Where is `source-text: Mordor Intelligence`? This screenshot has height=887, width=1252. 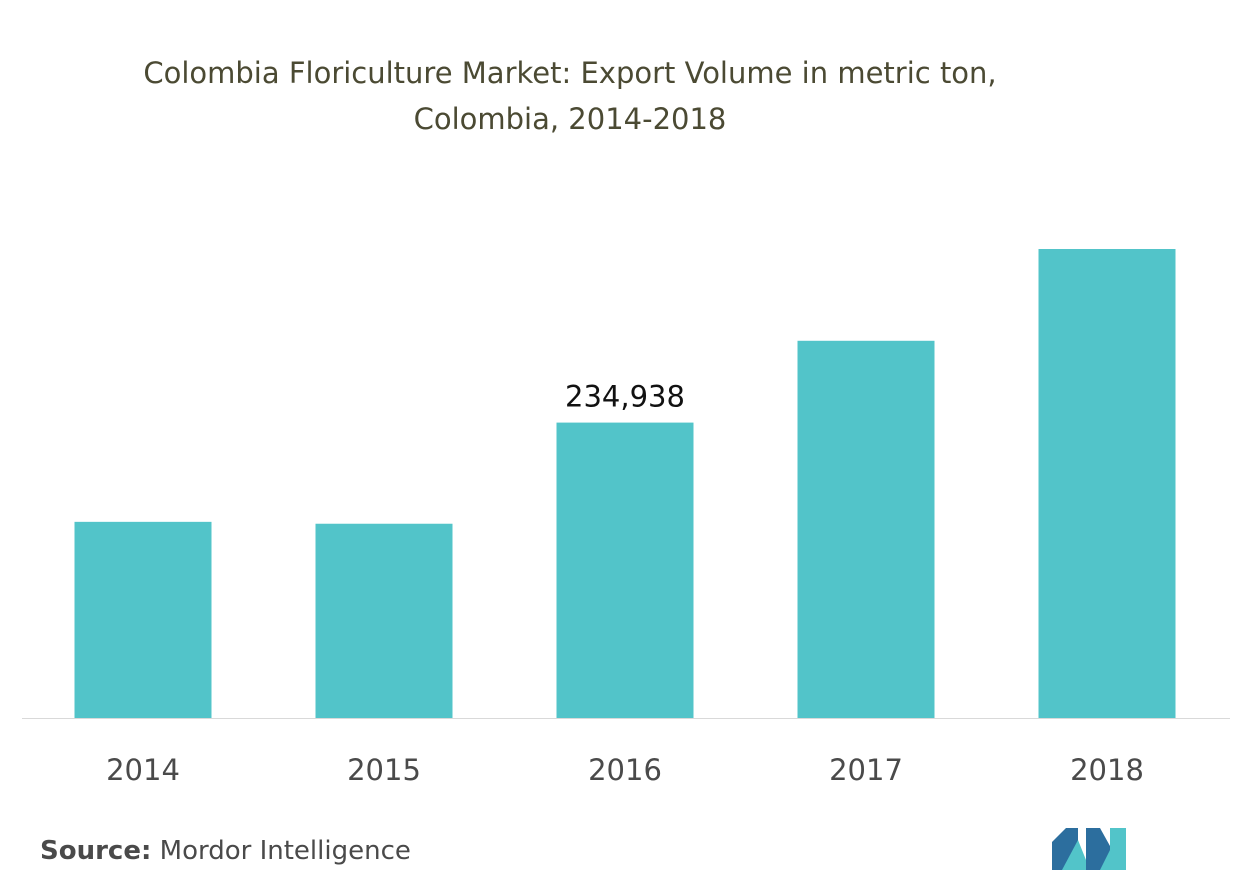
source-text: Mordor Intelligence is located at coordinates (285, 851).